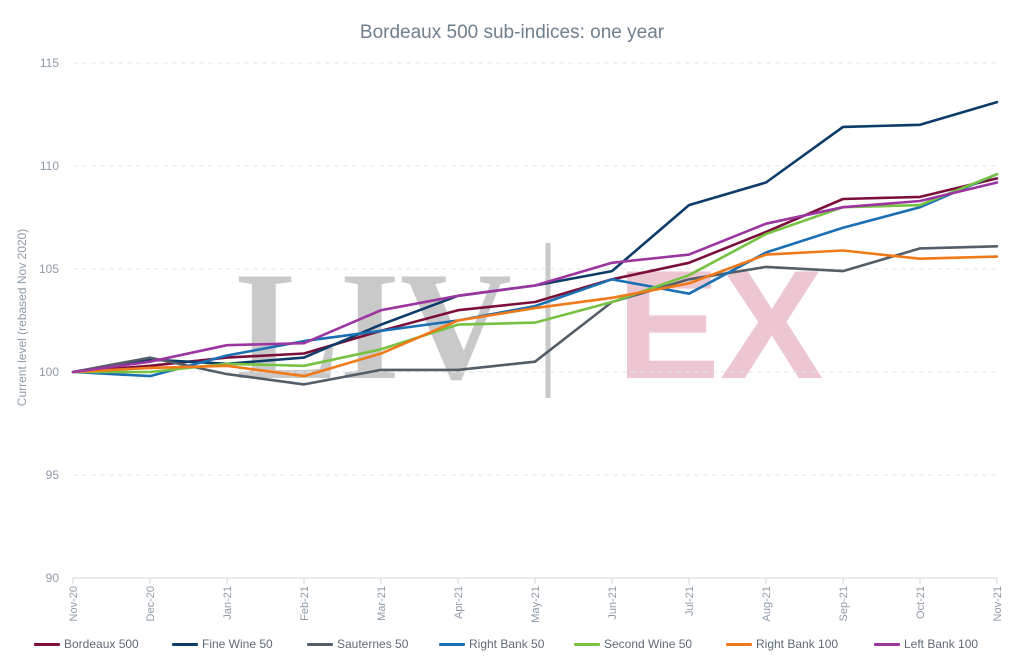  I want to click on legend-item: Sauternes 50, so click(357, 644).